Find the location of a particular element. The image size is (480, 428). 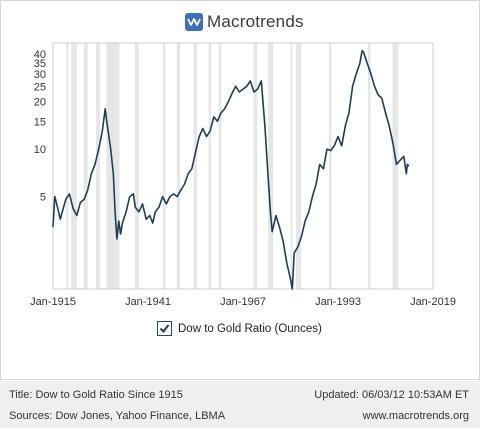

legend: Dow to Gold Ratio (Ounces) is located at coordinates (239, 328).